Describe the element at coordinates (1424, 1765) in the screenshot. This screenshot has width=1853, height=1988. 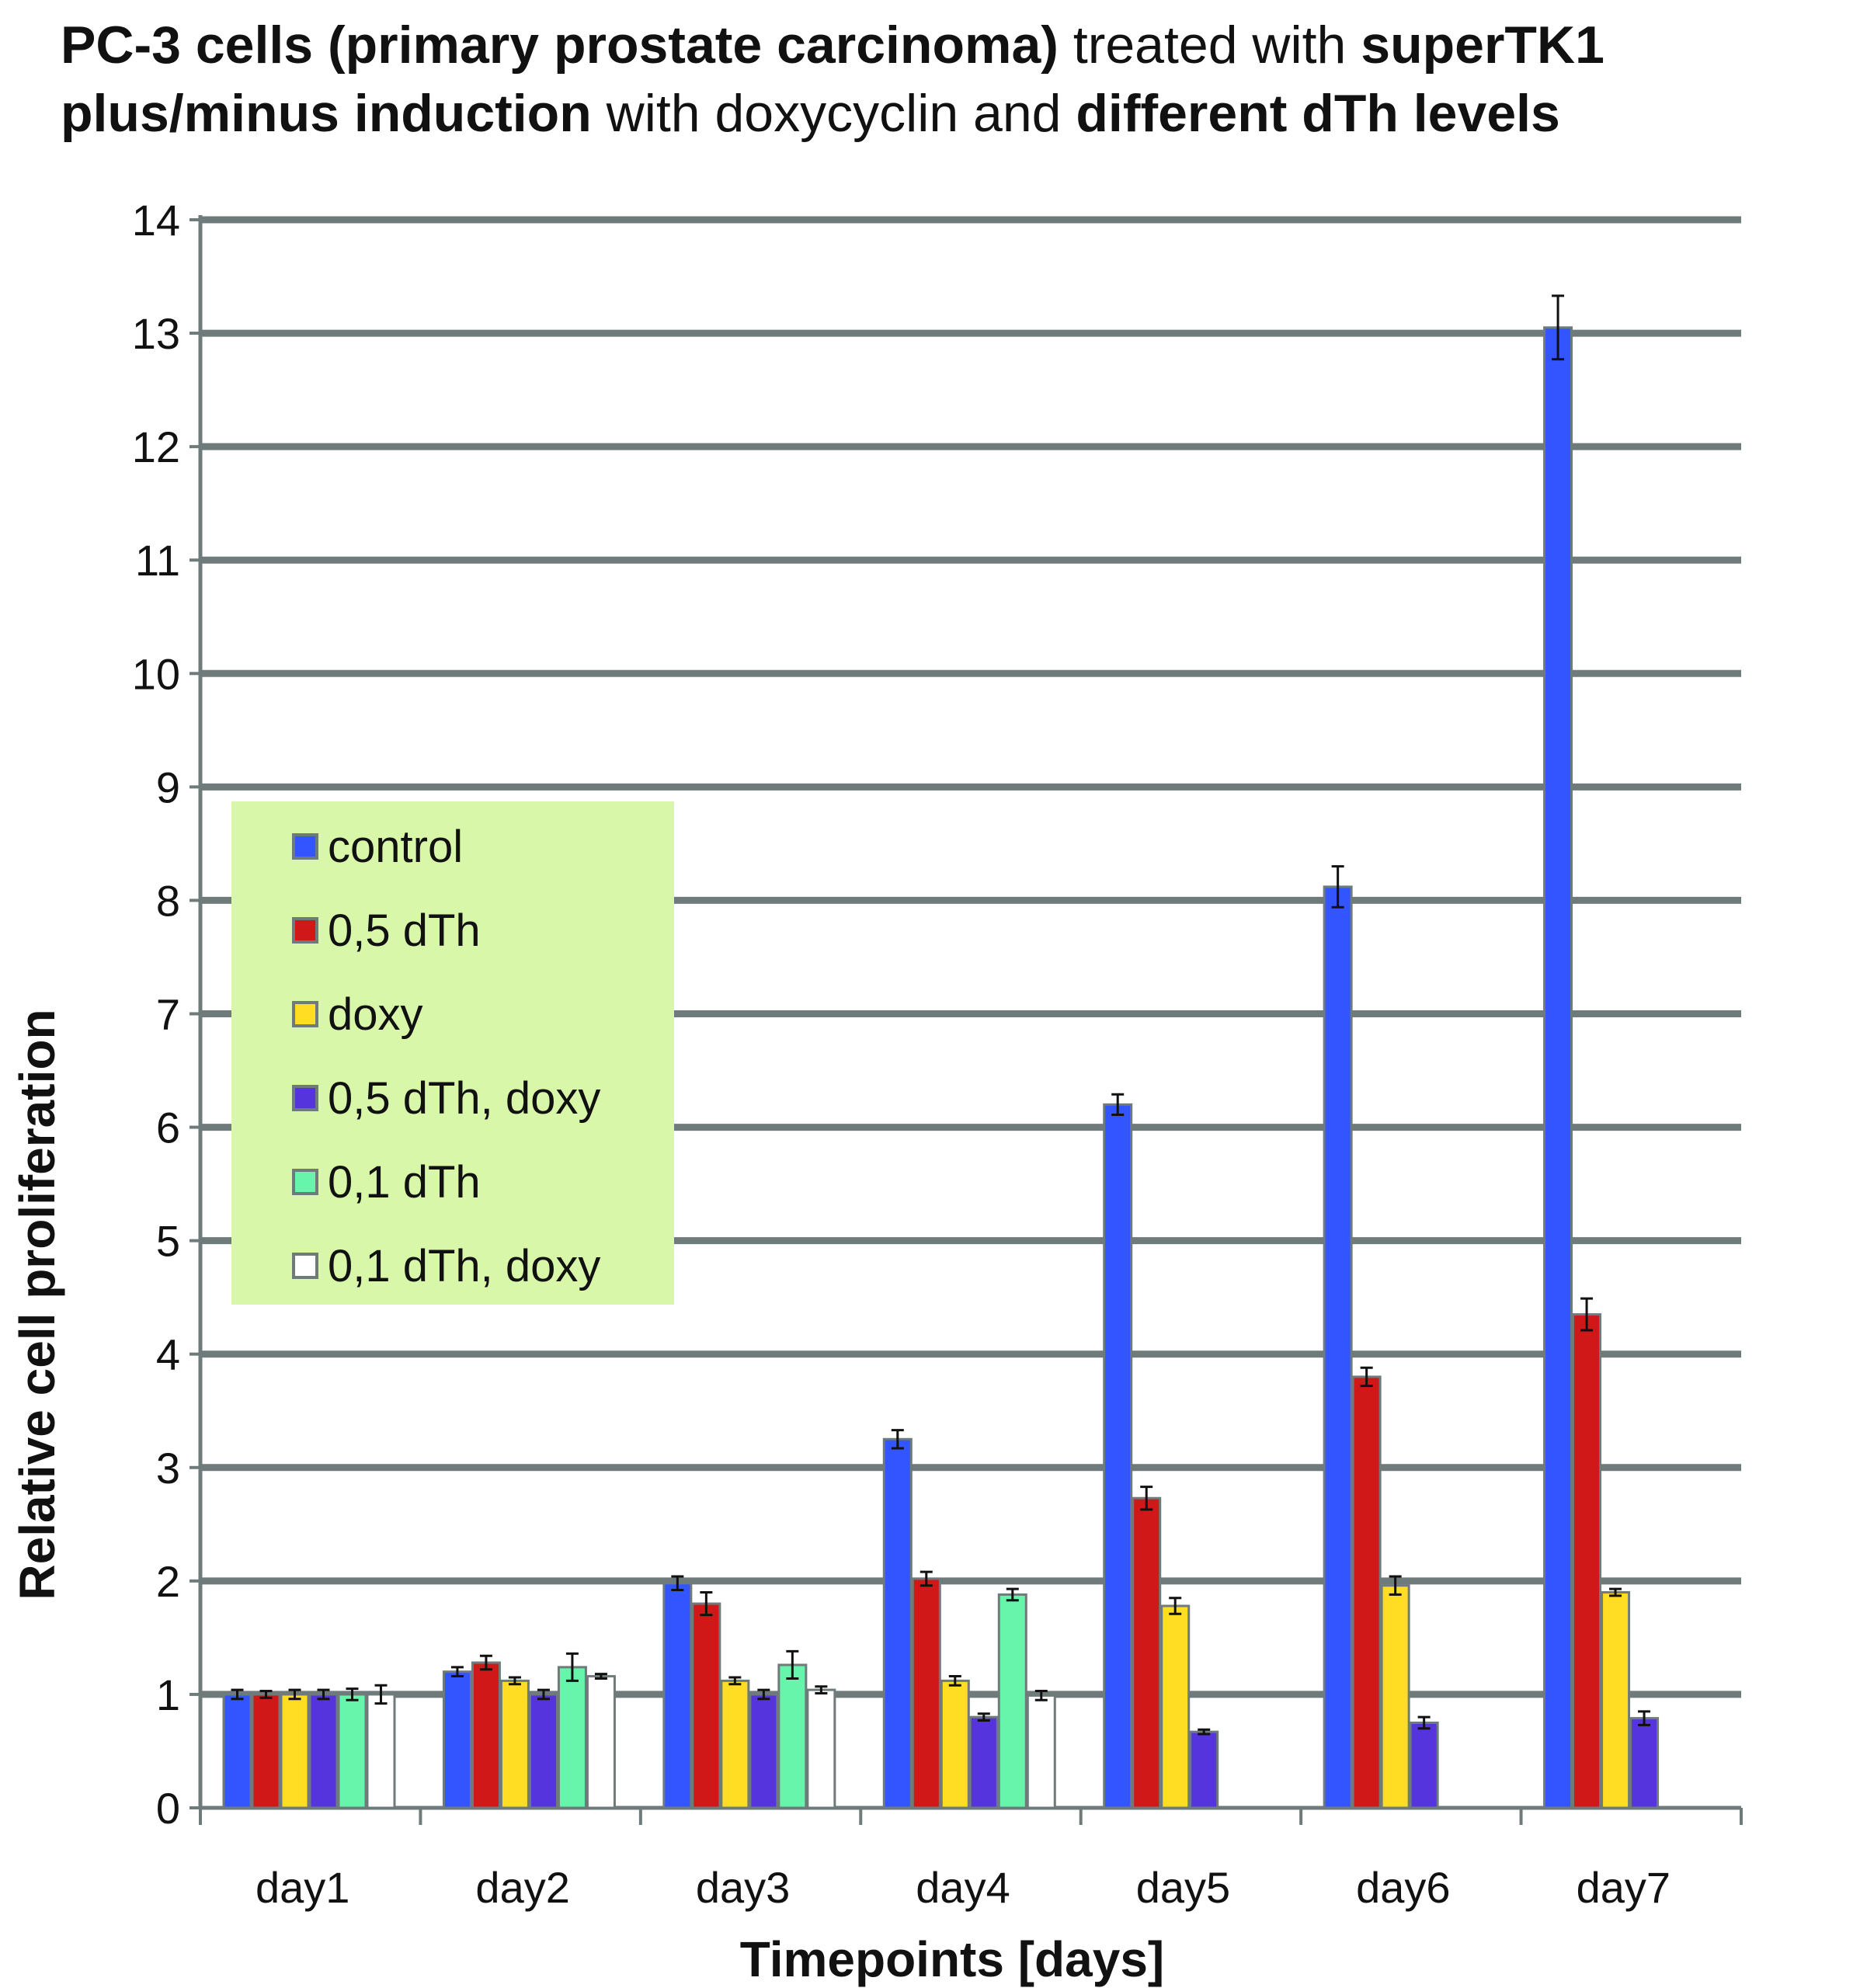
I see `bar-0-5-dth-doxy-day6` at that location.